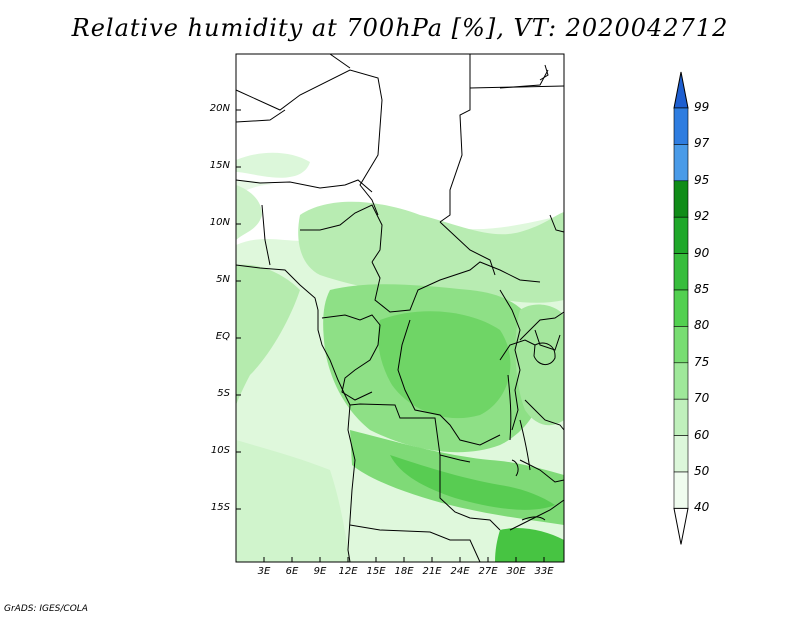  Describe the element at coordinates (348, 571) in the screenshot. I see `lon-label: 12E` at that location.